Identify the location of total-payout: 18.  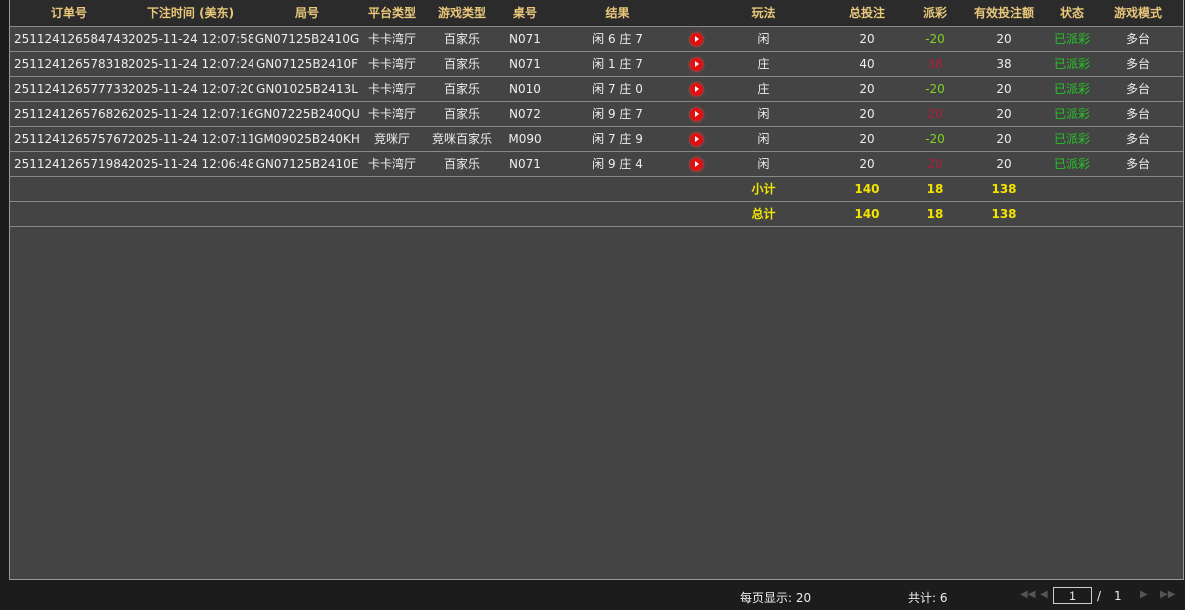
(935, 214).